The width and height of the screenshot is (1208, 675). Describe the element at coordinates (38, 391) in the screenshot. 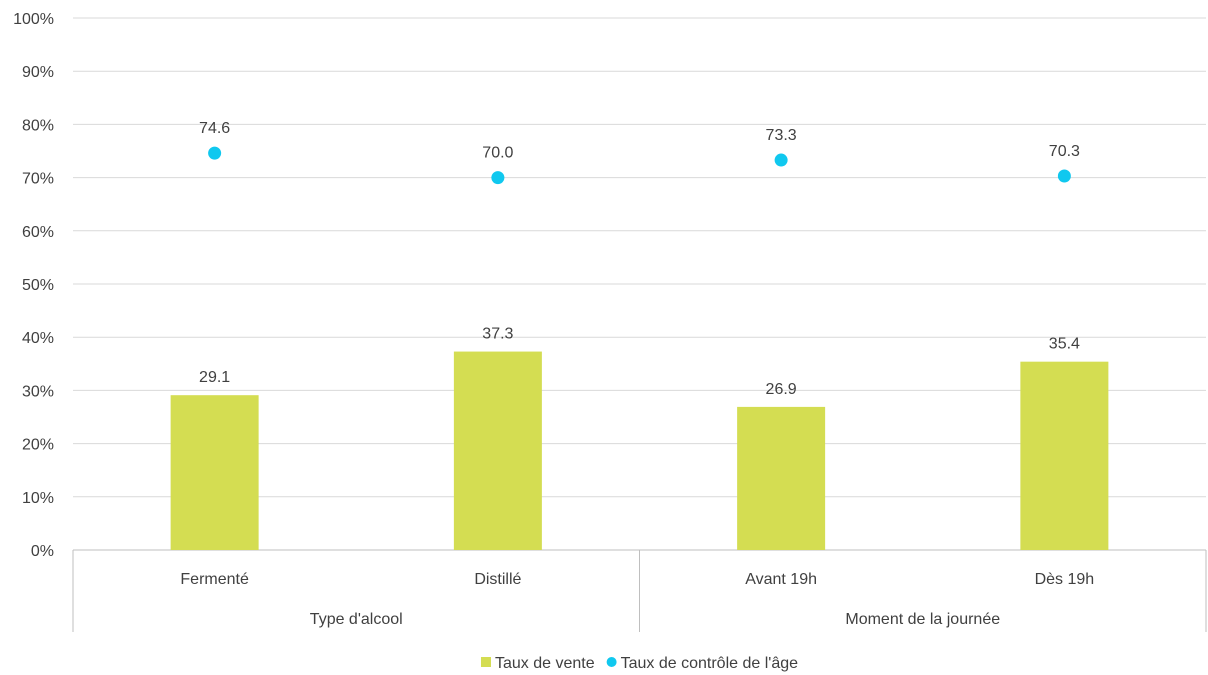

I see `y-tick-label: 30%` at that location.